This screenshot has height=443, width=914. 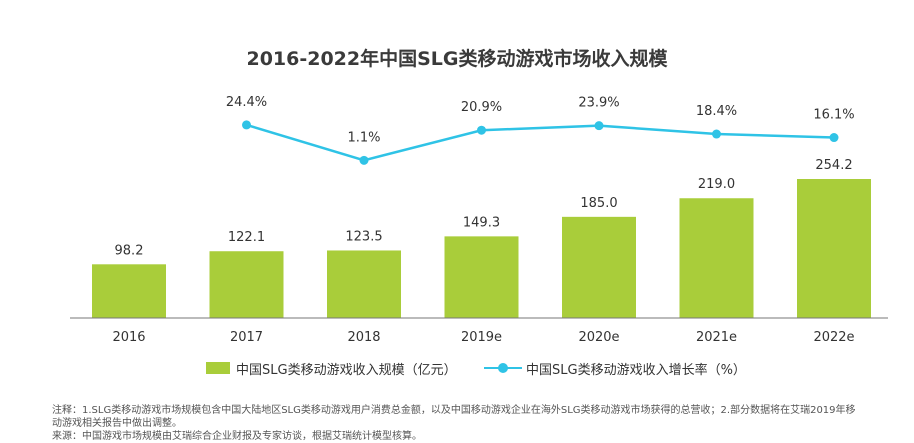 I want to click on bar-value-label: 254.2, so click(x=833, y=165).